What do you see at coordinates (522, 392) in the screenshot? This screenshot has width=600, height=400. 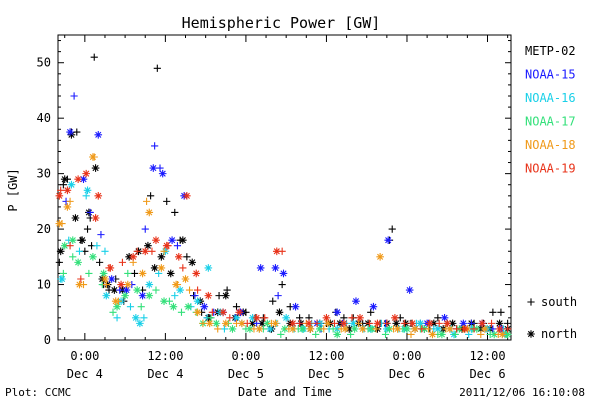 I see `footer-timestamp: 2011/12/06 16:10:08` at bounding box center [522, 392].